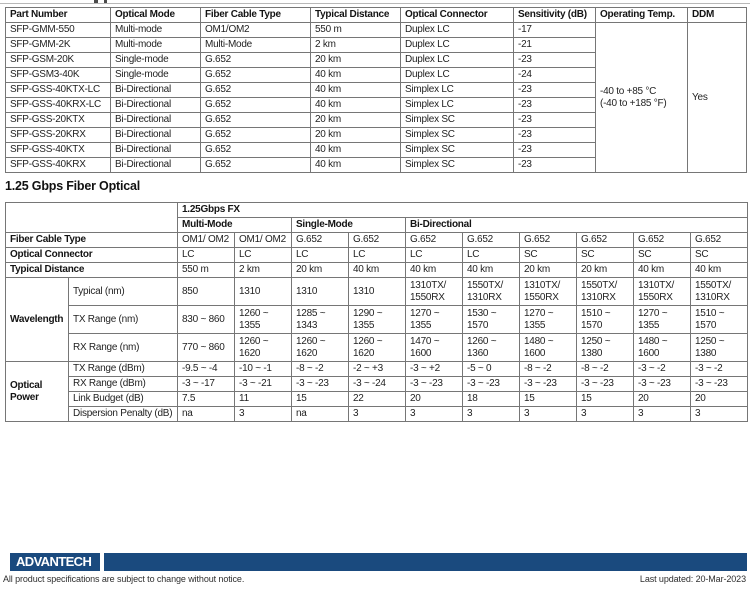 The width and height of the screenshot is (750, 591). Describe the element at coordinates (548, 255) in the screenshot. I see `cell: SC` at that location.